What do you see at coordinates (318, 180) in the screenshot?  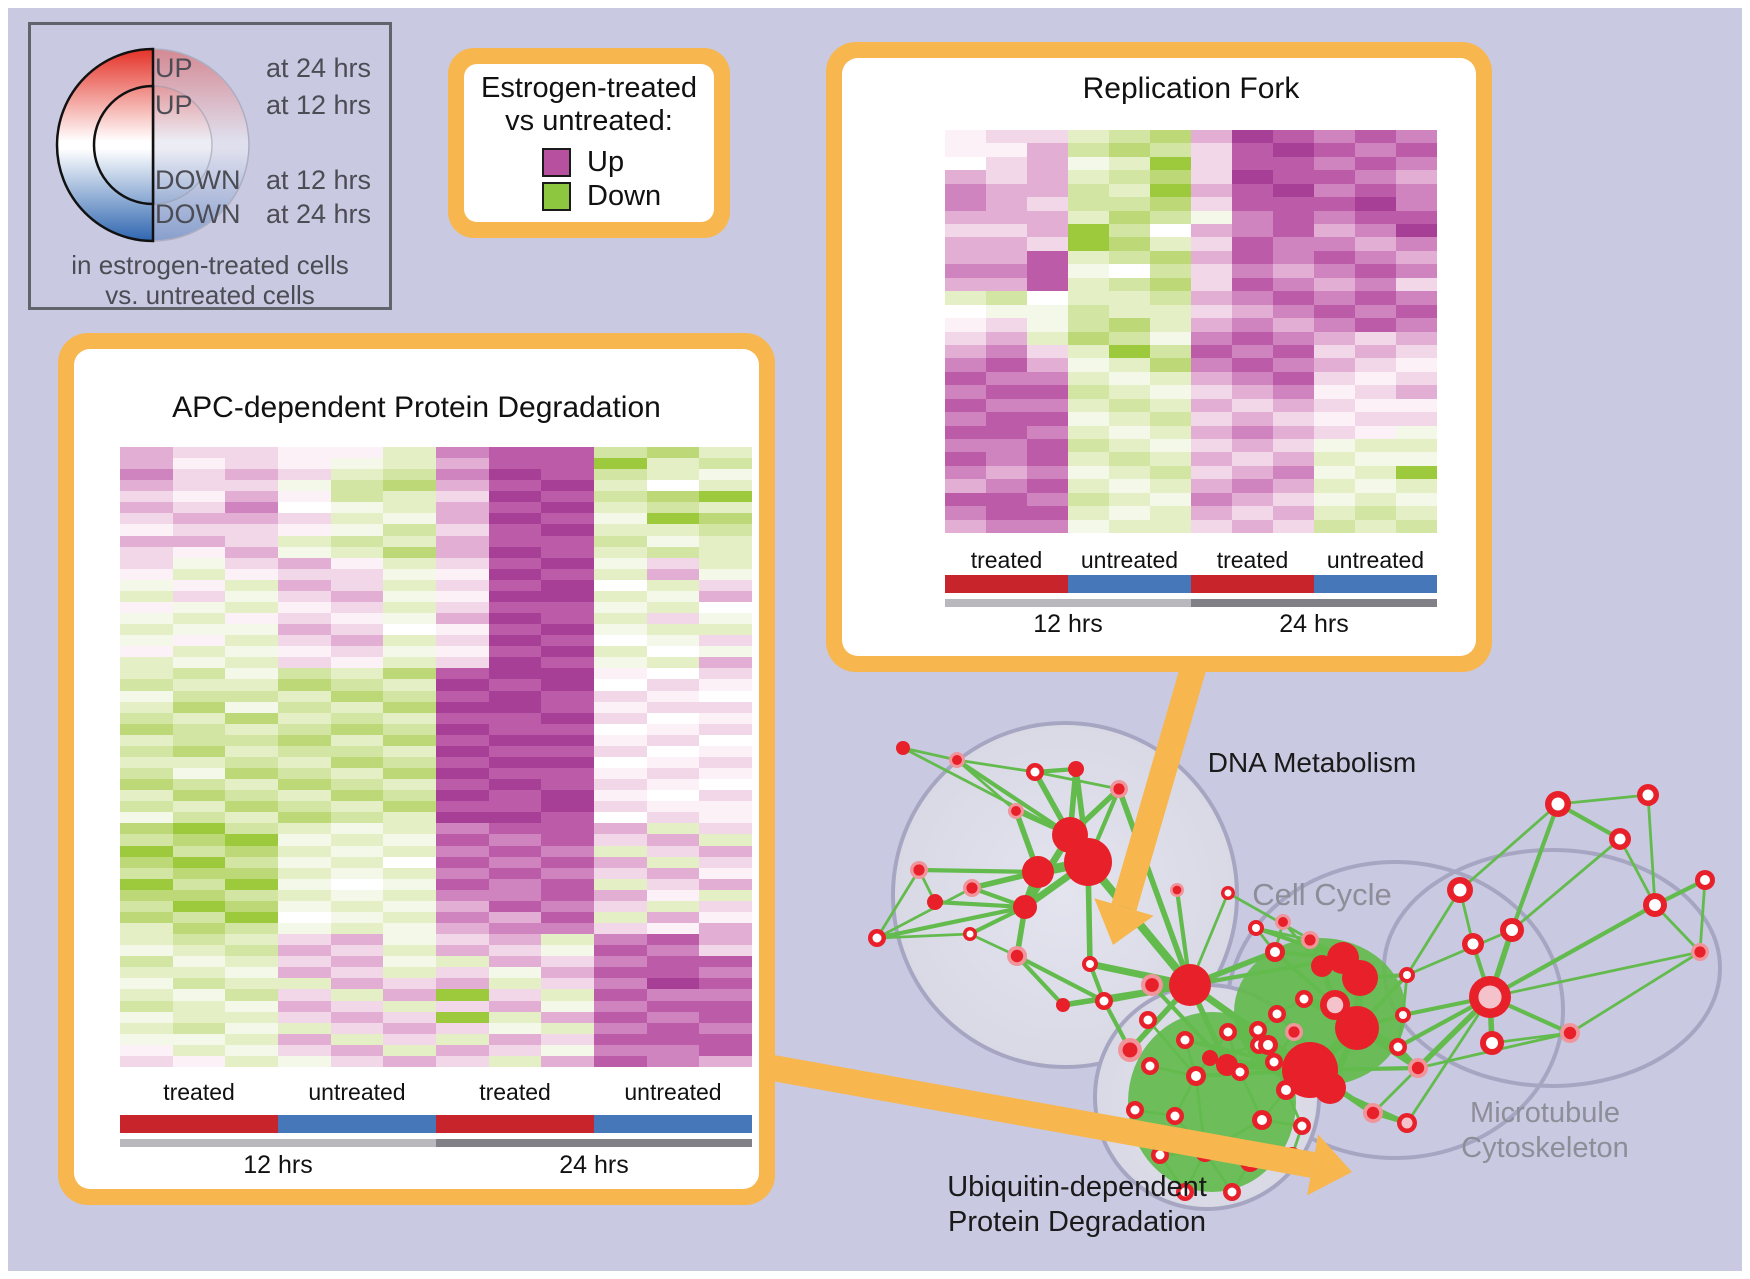 I see `ring-time-12b: at 12 hrs` at bounding box center [318, 180].